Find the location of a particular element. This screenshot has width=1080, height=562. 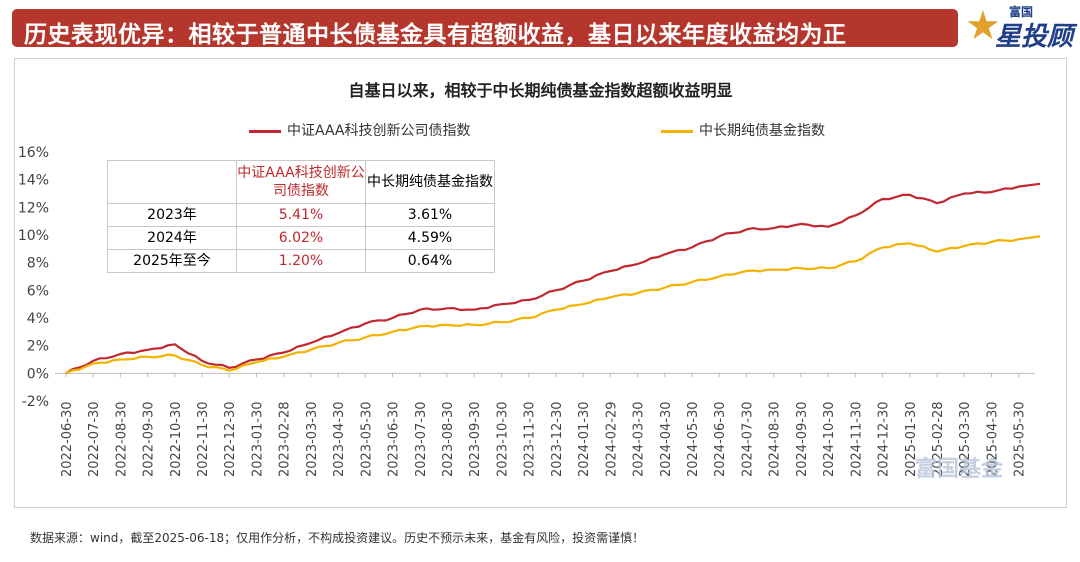

x-tick-label: 2024-04-30 is located at coordinates (666, 439).